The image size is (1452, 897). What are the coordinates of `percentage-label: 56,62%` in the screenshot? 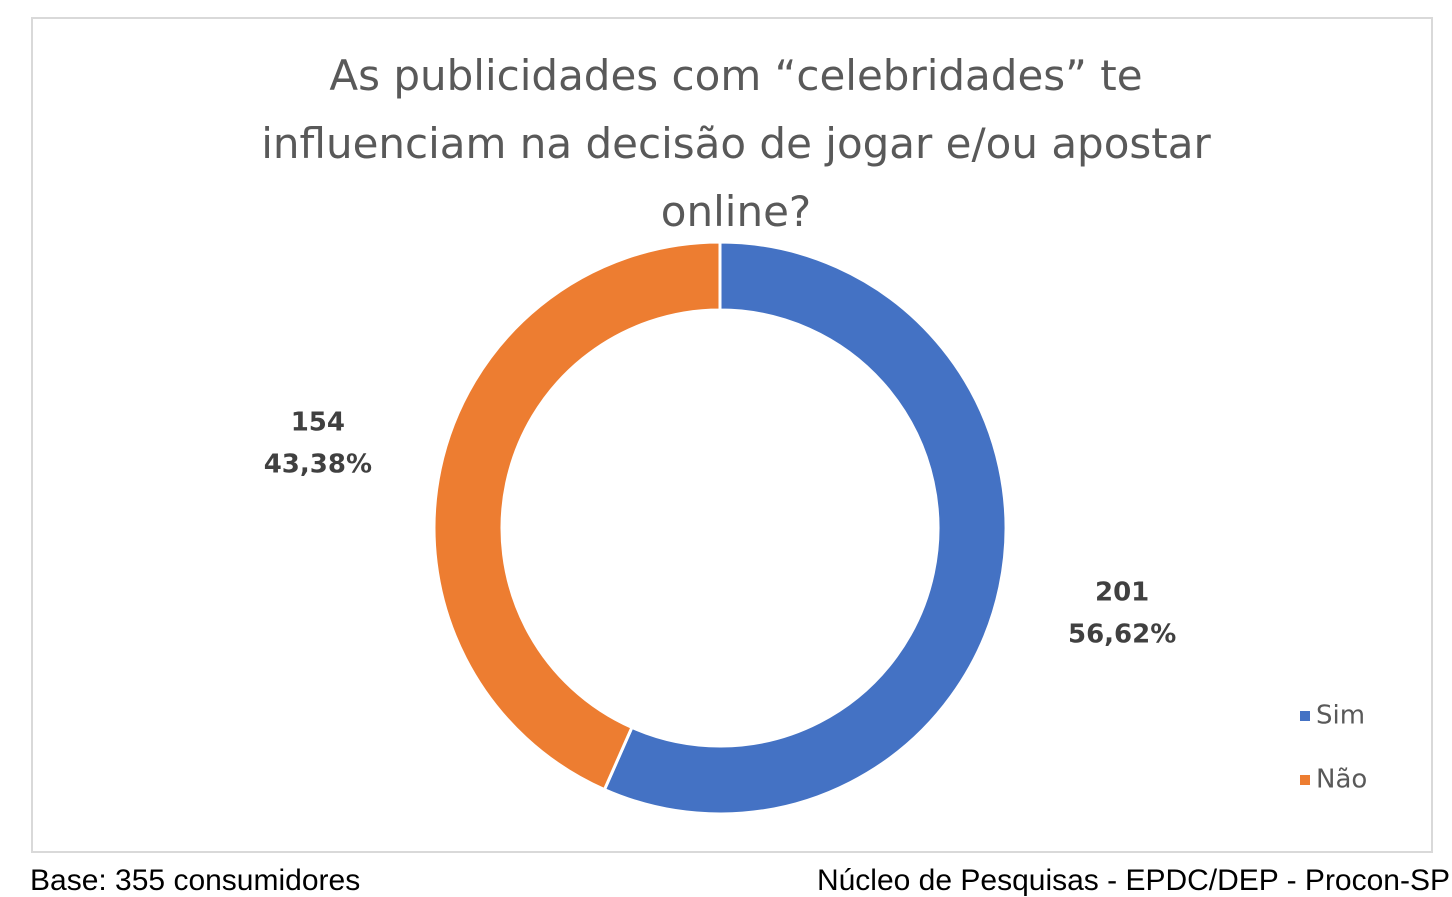 It's located at (1122, 634).